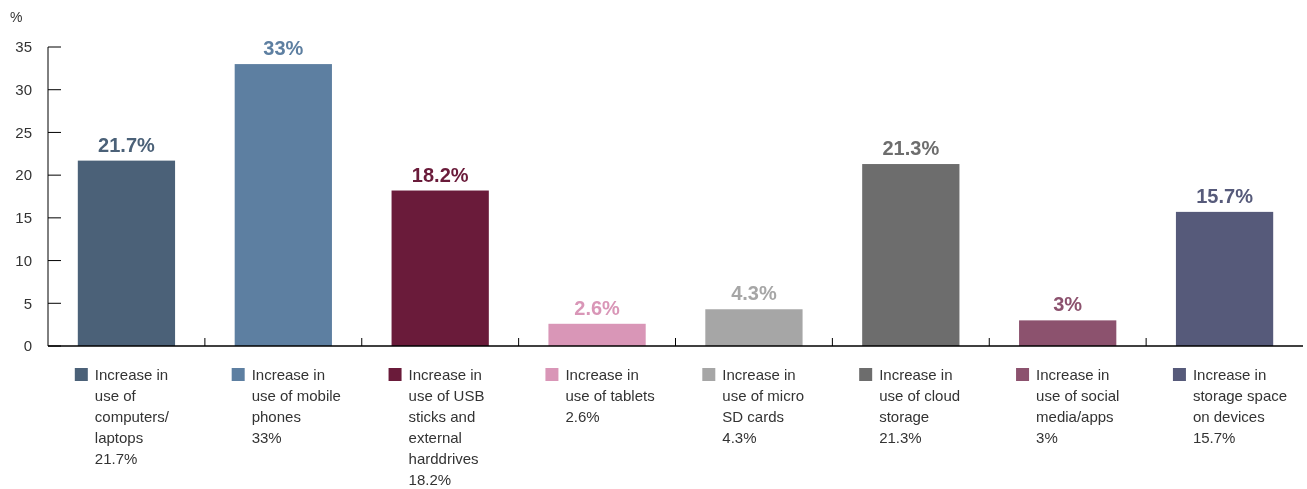 This screenshot has height=489, width=1307. Describe the element at coordinates (296, 395) in the screenshot. I see `x-tick-label: Increase in use of mobile phones` at that location.